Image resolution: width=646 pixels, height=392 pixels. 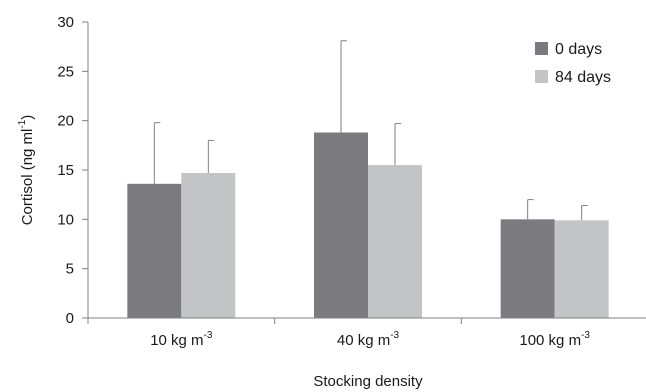 I want to click on bar-series2-cat2, so click(x=395, y=241).